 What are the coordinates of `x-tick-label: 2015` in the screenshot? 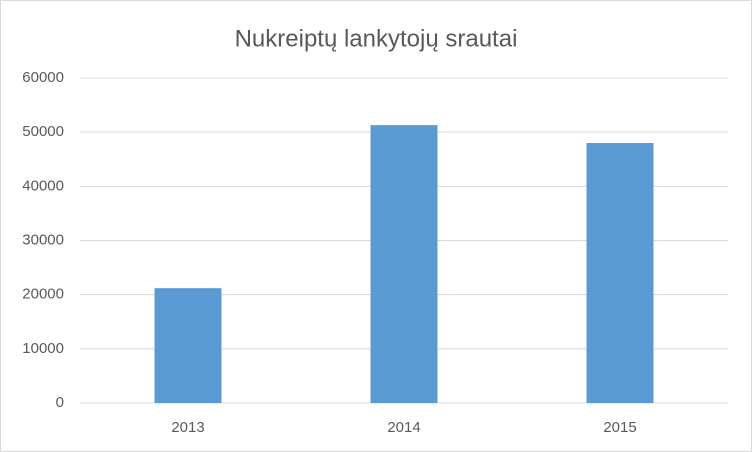 It's located at (619, 427).